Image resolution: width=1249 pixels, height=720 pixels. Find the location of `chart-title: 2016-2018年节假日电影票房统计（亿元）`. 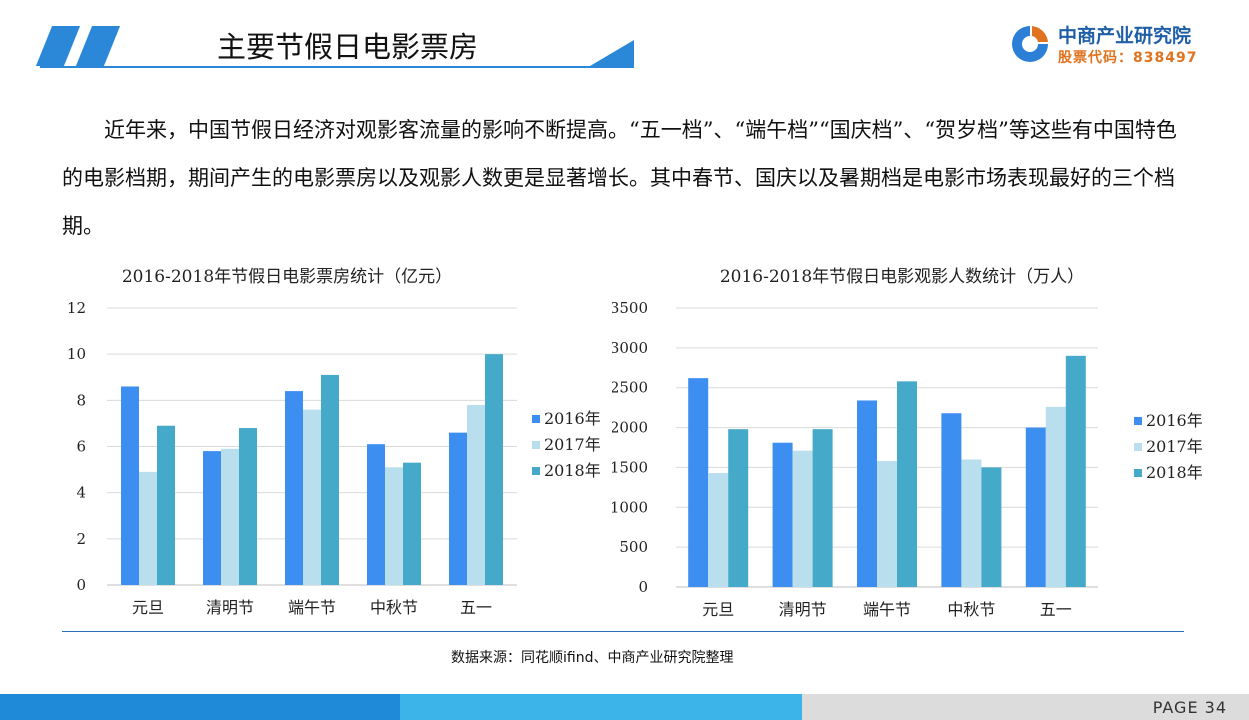

chart-title: 2016-2018年节假日电影票房统计（亿元） is located at coordinates (287, 277).